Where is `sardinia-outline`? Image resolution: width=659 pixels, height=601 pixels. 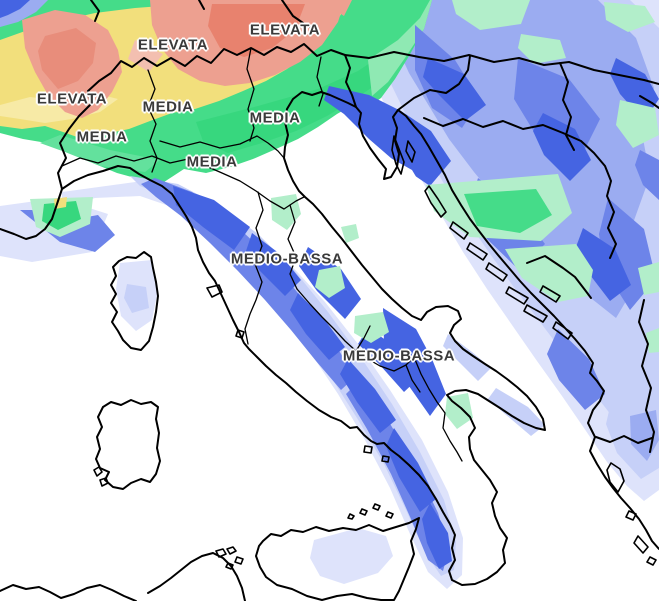
sardinia-outline is located at coordinates (128, 444).